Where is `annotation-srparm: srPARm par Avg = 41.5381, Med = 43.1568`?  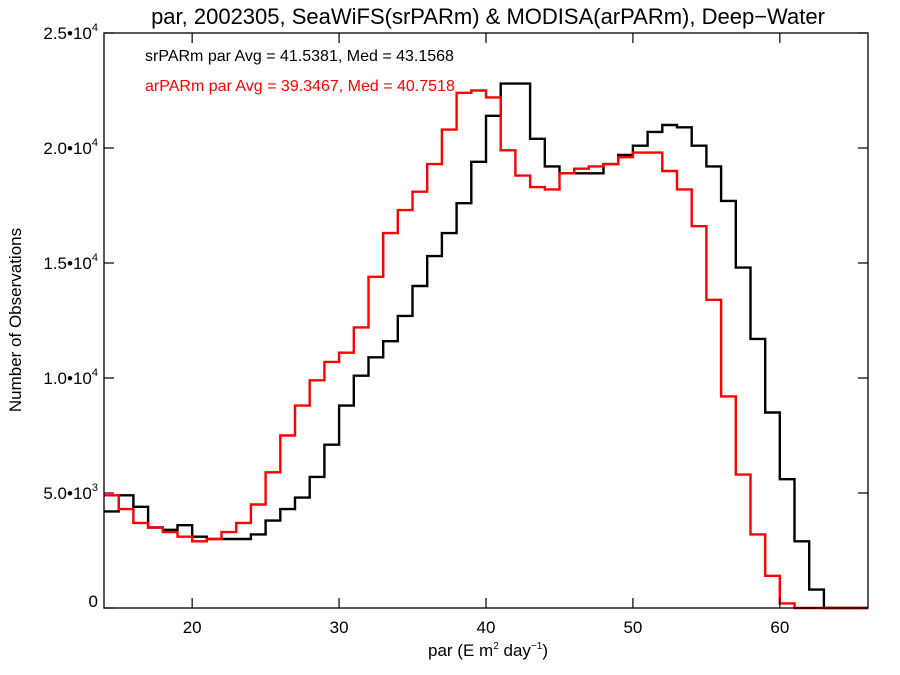
annotation-srparm: srPARm par Avg = 41.5381, Med = 43.1568 is located at coordinates (299, 56).